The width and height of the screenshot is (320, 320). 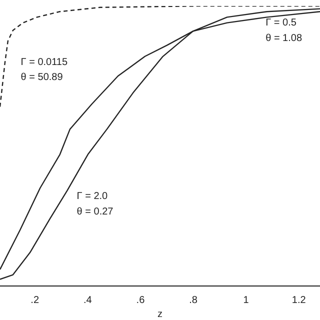 I want to click on annotation: Γ = 0.0115, so click(x=44, y=62).